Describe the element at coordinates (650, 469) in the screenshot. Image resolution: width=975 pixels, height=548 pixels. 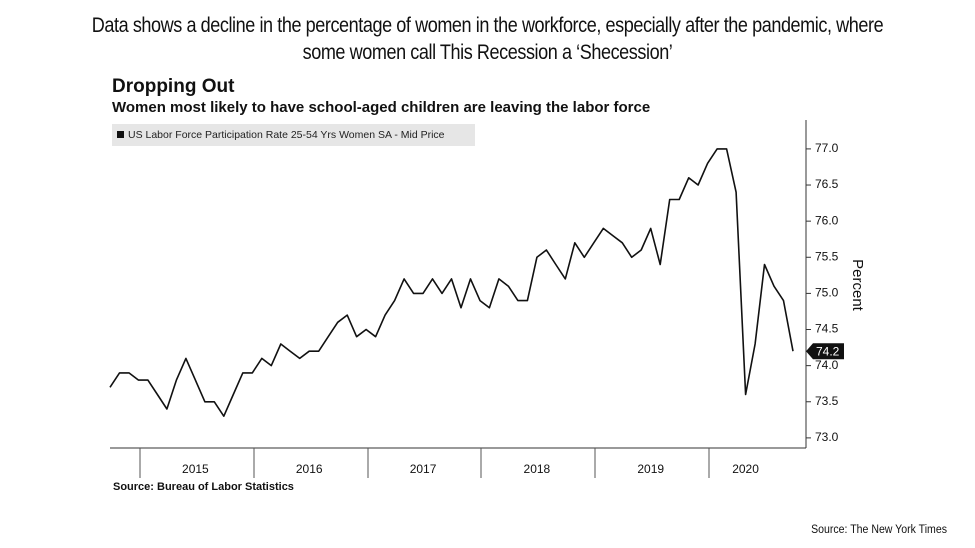
I see `x-tick-label: 2019` at that location.